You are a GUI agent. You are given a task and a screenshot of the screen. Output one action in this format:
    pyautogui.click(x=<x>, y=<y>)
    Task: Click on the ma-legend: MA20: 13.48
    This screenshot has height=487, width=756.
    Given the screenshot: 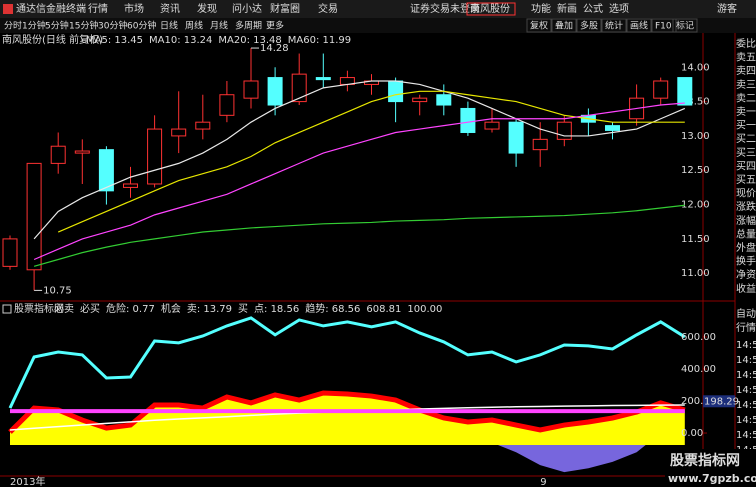 What is the action you would take?
    pyautogui.click(x=249, y=40)
    